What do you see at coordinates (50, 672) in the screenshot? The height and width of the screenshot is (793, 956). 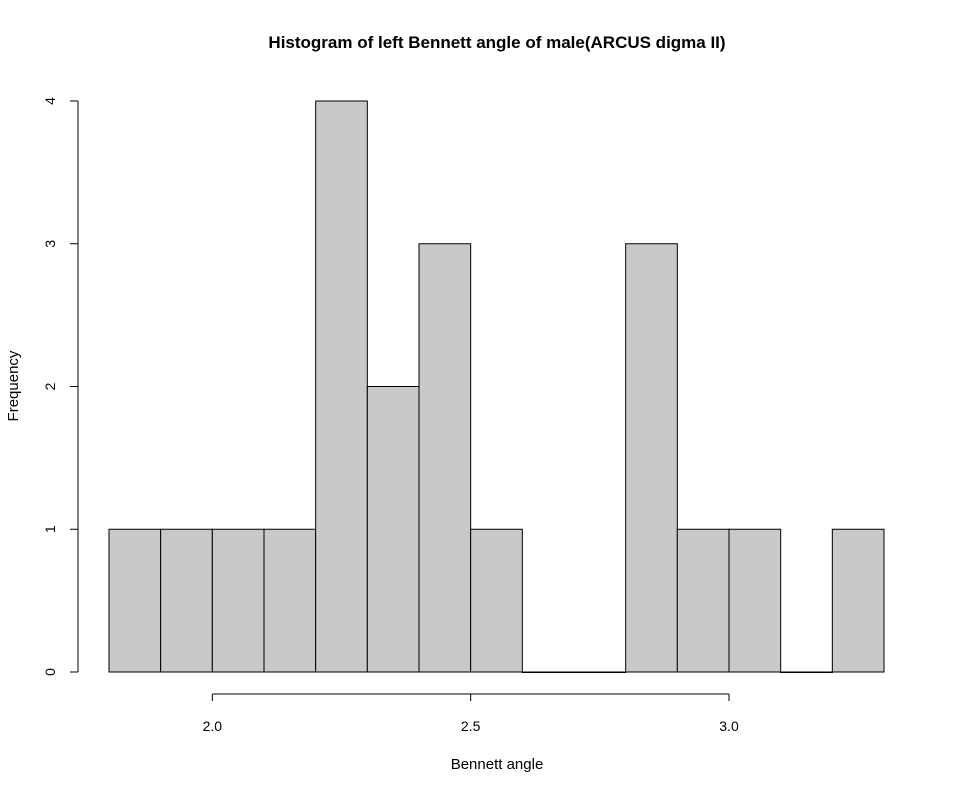 I see `y-tick-label-1: 0` at bounding box center [50, 672].